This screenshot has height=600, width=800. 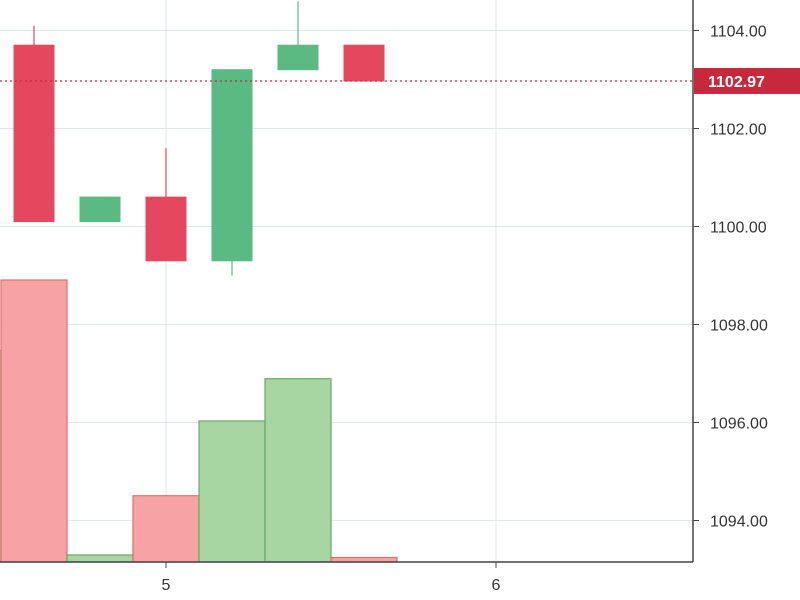 What do you see at coordinates (736, 82) in the screenshot?
I see `last-price-label: 1102.97` at bounding box center [736, 82].